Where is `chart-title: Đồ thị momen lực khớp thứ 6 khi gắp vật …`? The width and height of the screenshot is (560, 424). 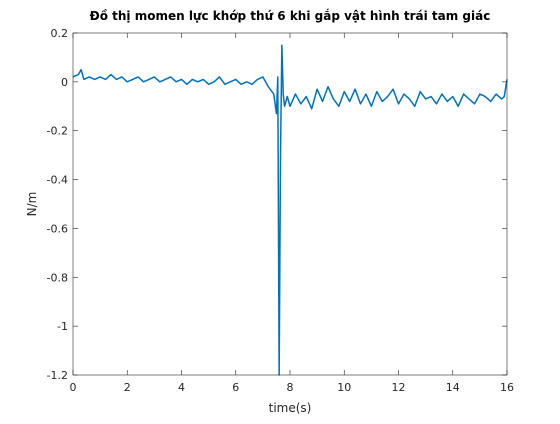 chart-title: Đồ thị momen lực khớp thứ 6 khi gắp vật … is located at coordinates (290, 16).